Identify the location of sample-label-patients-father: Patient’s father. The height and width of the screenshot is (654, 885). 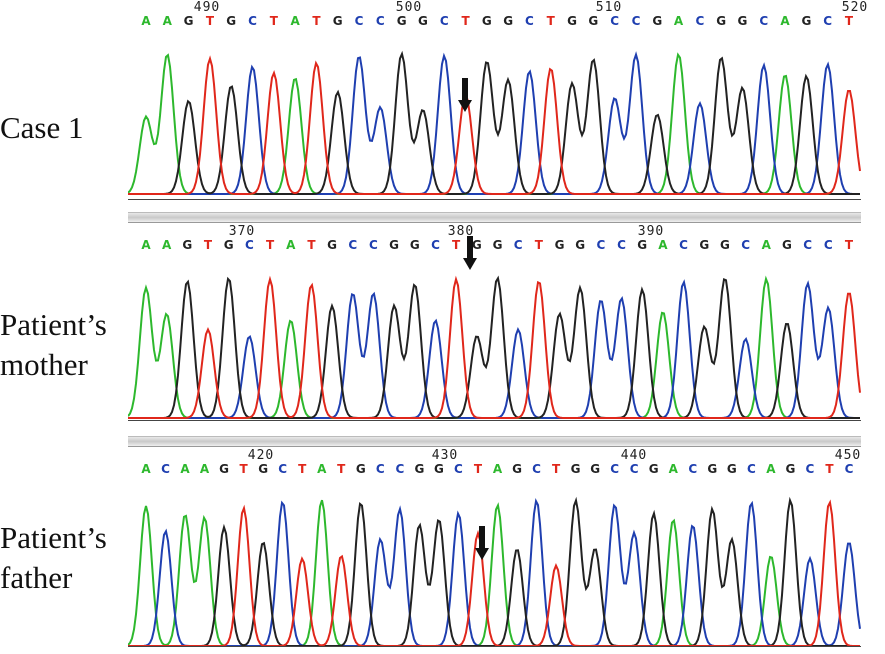
(53, 557).